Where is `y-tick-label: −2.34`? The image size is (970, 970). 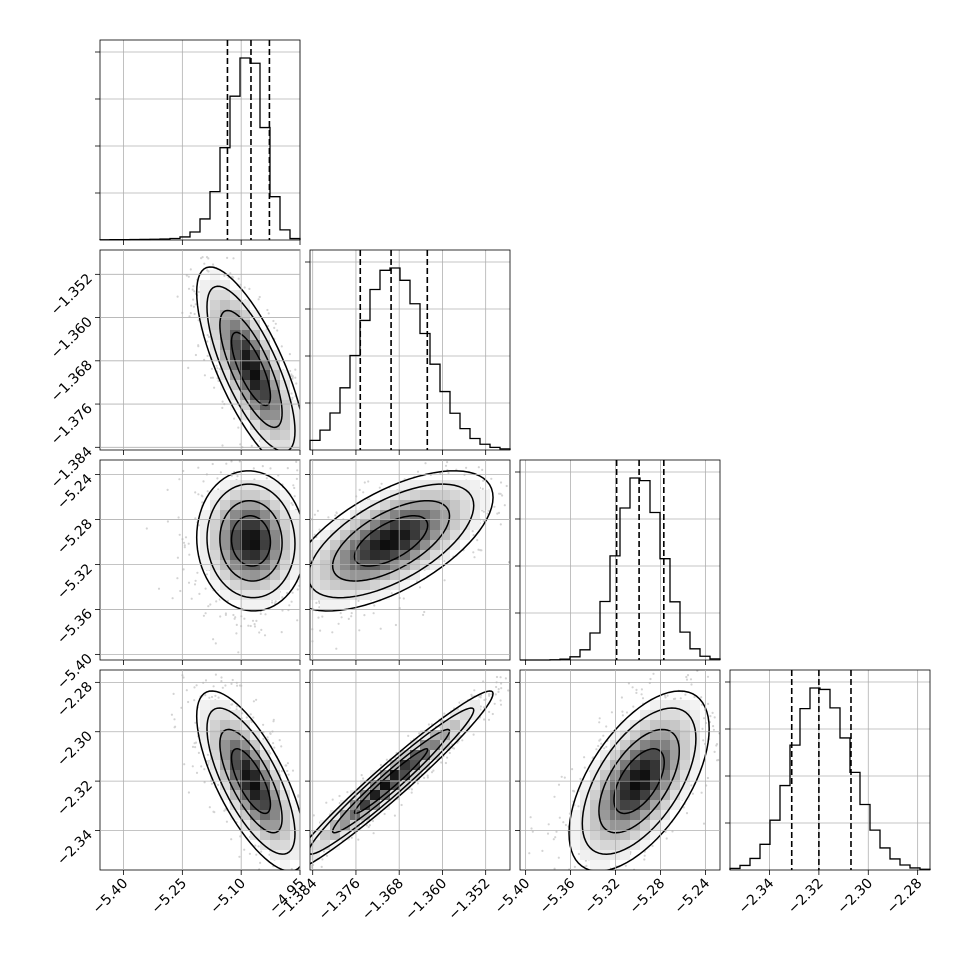 y-tick-label: −2.34 is located at coordinates (75, 848).